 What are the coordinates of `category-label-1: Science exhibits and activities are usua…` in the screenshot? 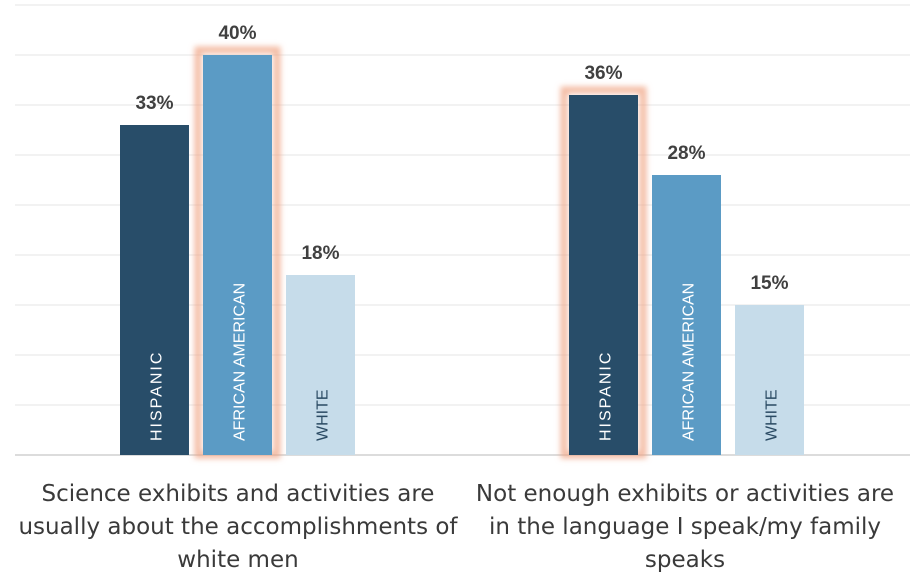 It's located at (238, 527).